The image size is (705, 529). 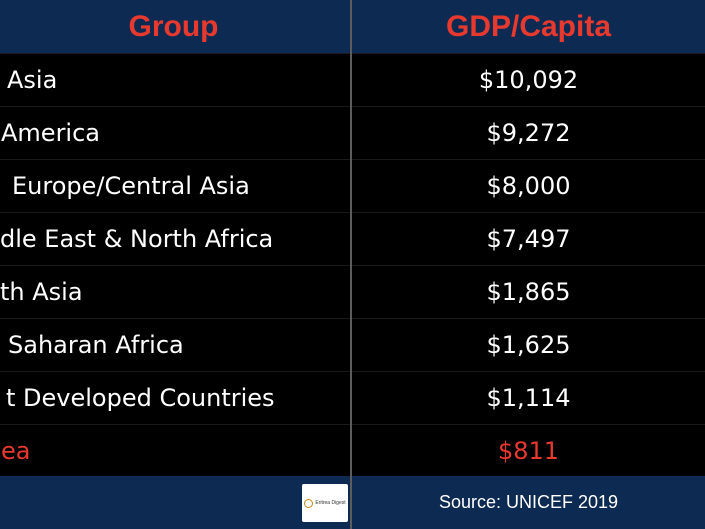 What do you see at coordinates (528, 397) in the screenshot?
I see `row-gdp-value: $1,114` at bounding box center [528, 397].